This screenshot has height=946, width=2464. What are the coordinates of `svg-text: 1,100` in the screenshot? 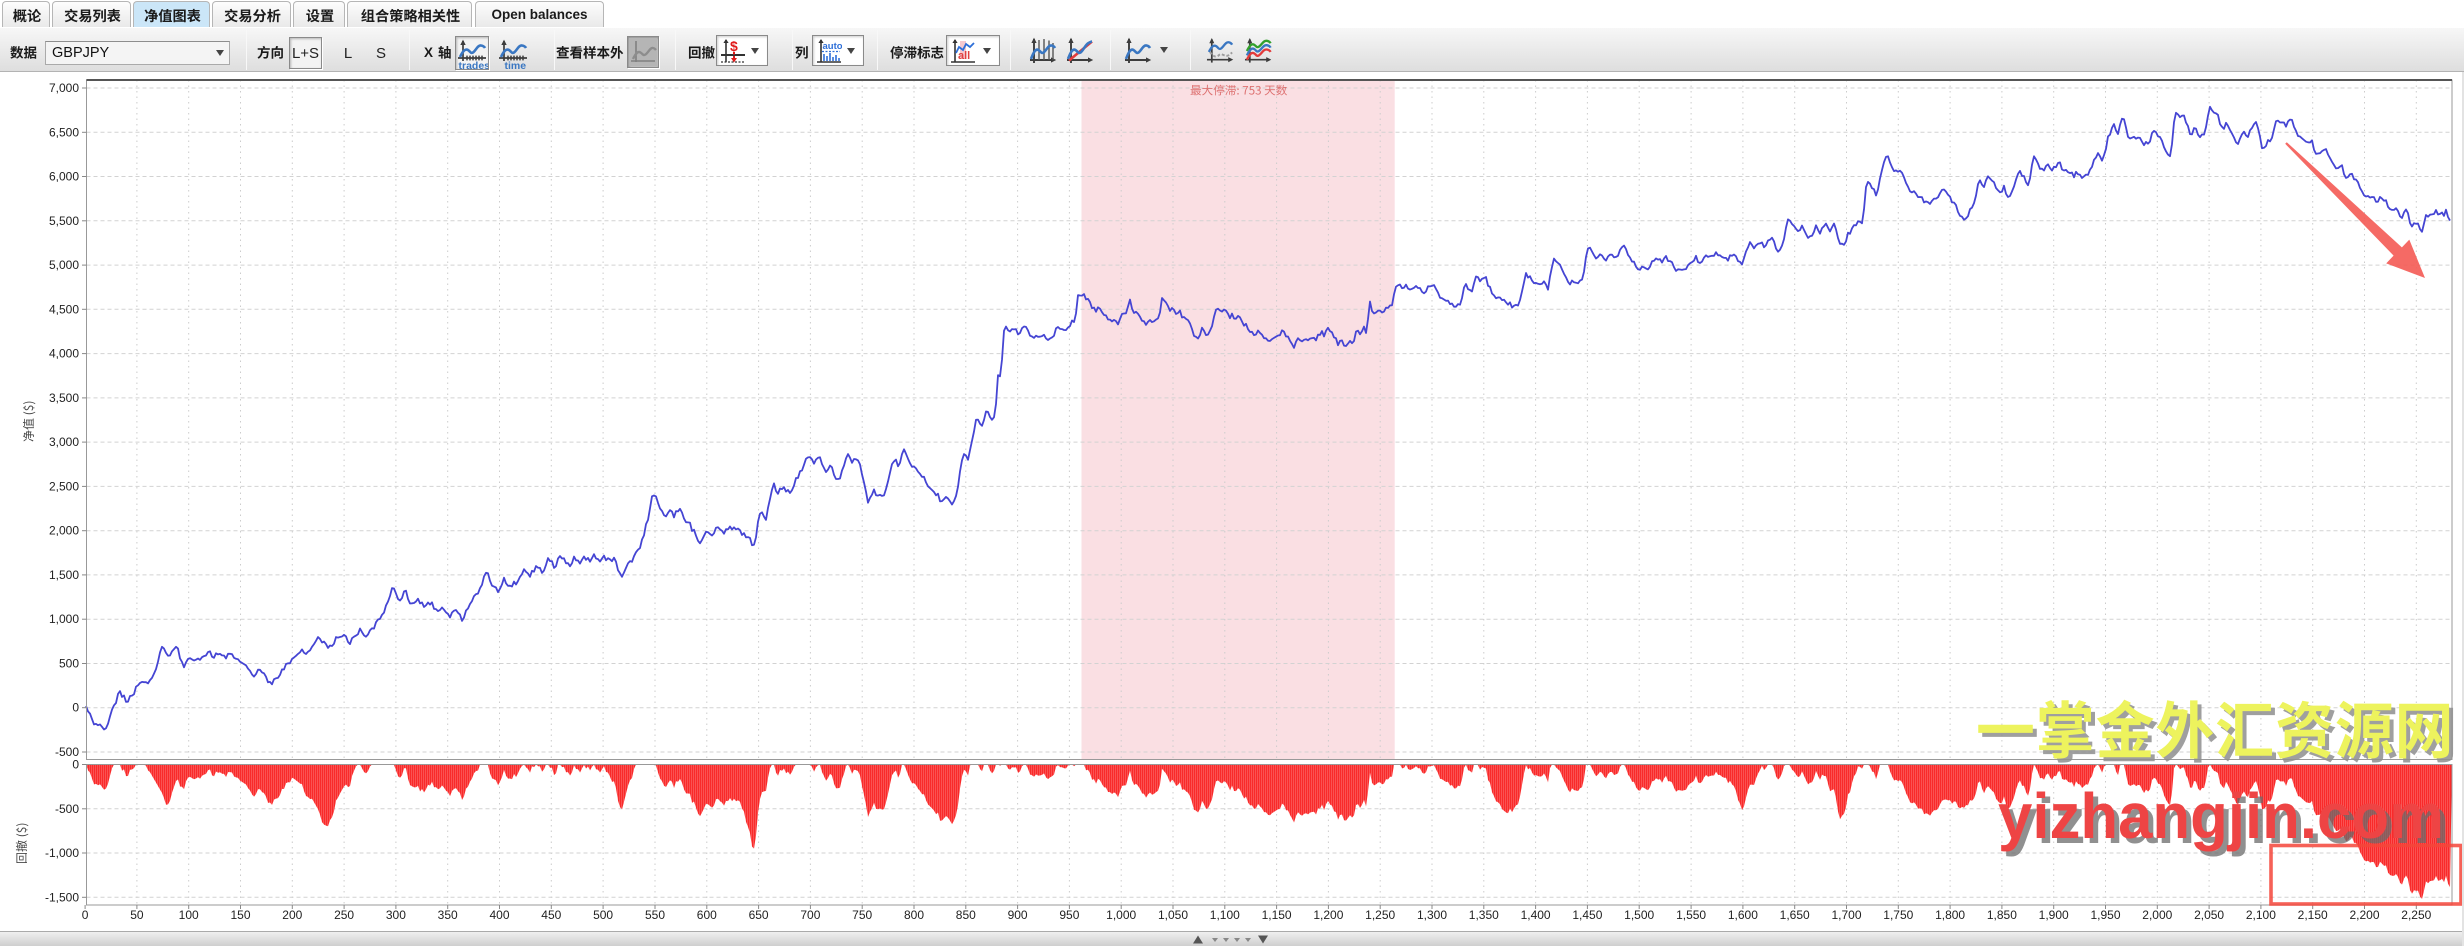 It's located at (1225, 915).